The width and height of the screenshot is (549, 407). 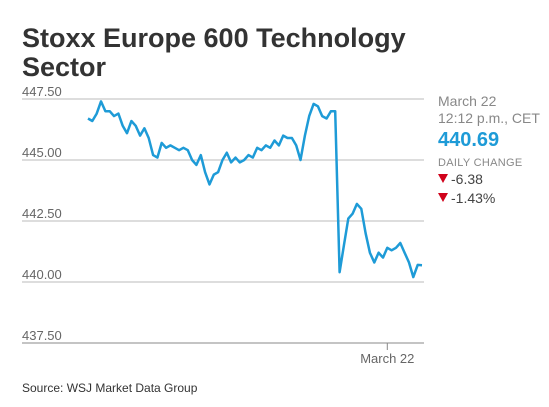 What do you see at coordinates (467, 101) in the screenshot?
I see `quote-date: March 22` at bounding box center [467, 101].